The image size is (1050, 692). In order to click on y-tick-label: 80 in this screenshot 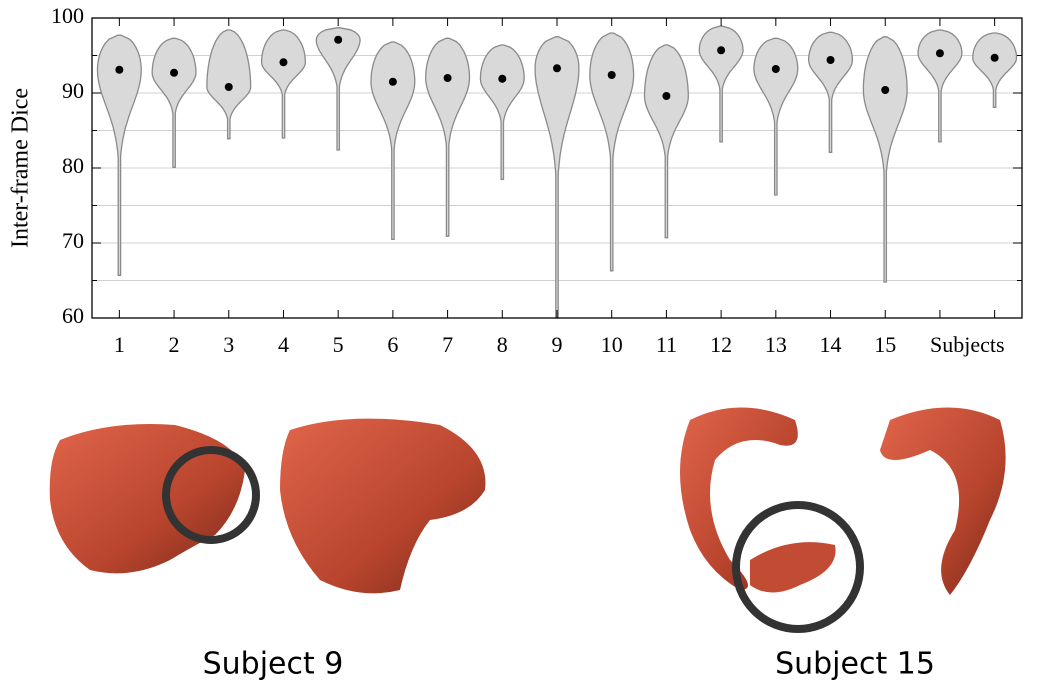, I will do `click(73, 165)`.